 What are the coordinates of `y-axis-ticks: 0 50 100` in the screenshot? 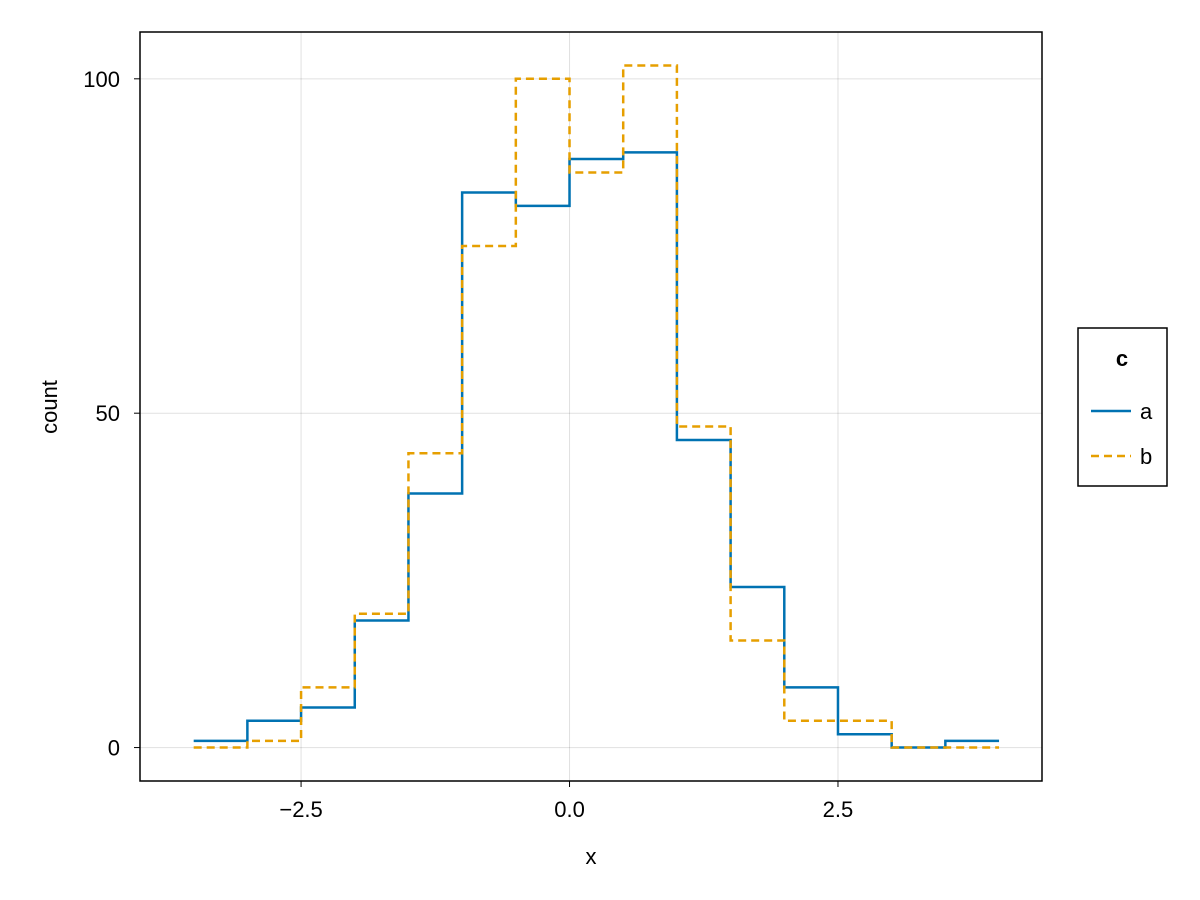 It's located at (111, 414).